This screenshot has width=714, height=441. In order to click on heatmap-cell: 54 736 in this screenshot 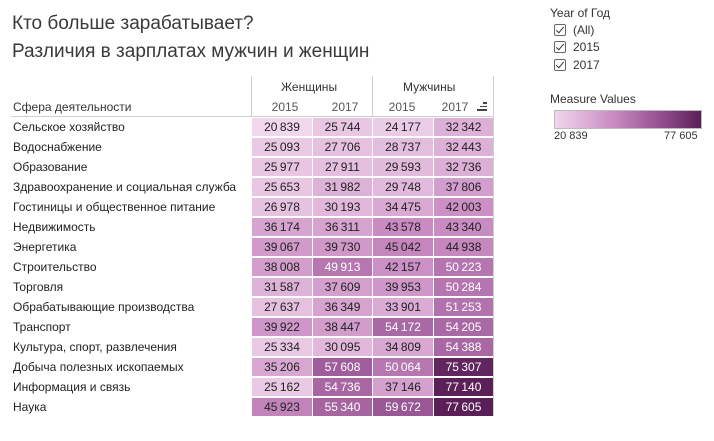, I will do `click(342, 387)`.